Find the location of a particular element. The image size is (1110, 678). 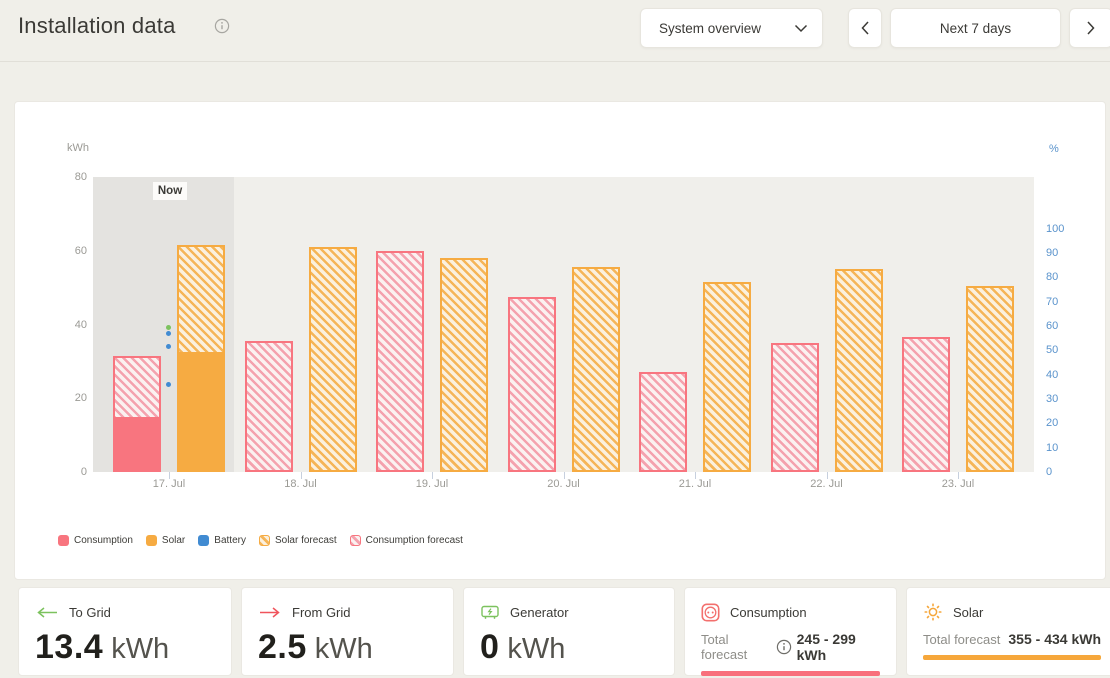

chevron-right-icon is located at coordinates (1091, 28).